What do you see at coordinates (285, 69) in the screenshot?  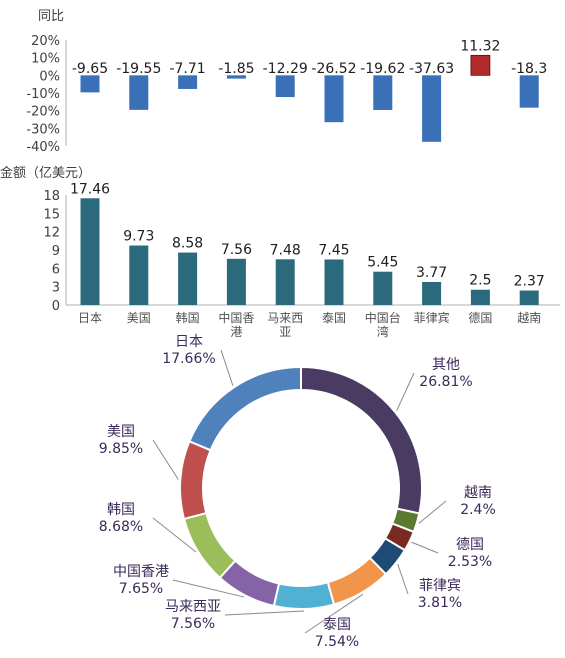 I see `yoy-value-label: -12.29` at bounding box center [285, 69].